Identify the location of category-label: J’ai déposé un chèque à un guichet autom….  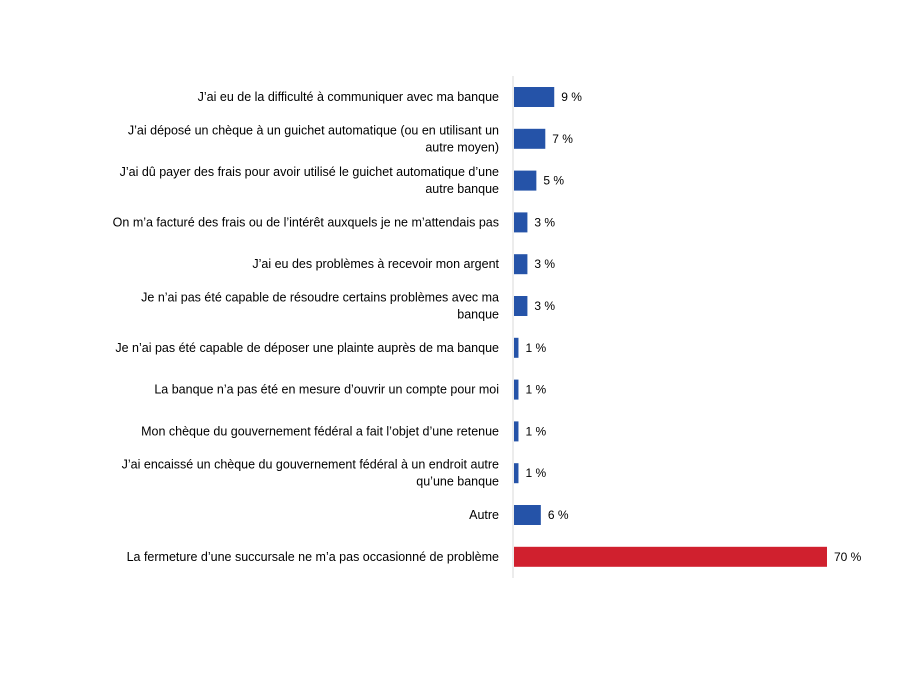
(313, 138).